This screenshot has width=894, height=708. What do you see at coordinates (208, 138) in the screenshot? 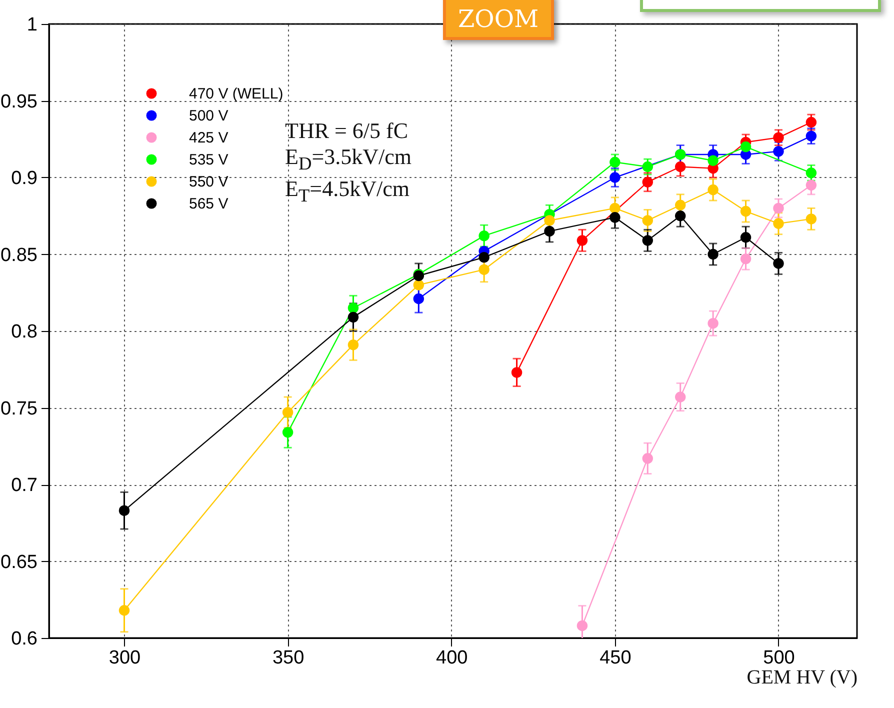
I see `legend-label: 425 V` at bounding box center [208, 138].